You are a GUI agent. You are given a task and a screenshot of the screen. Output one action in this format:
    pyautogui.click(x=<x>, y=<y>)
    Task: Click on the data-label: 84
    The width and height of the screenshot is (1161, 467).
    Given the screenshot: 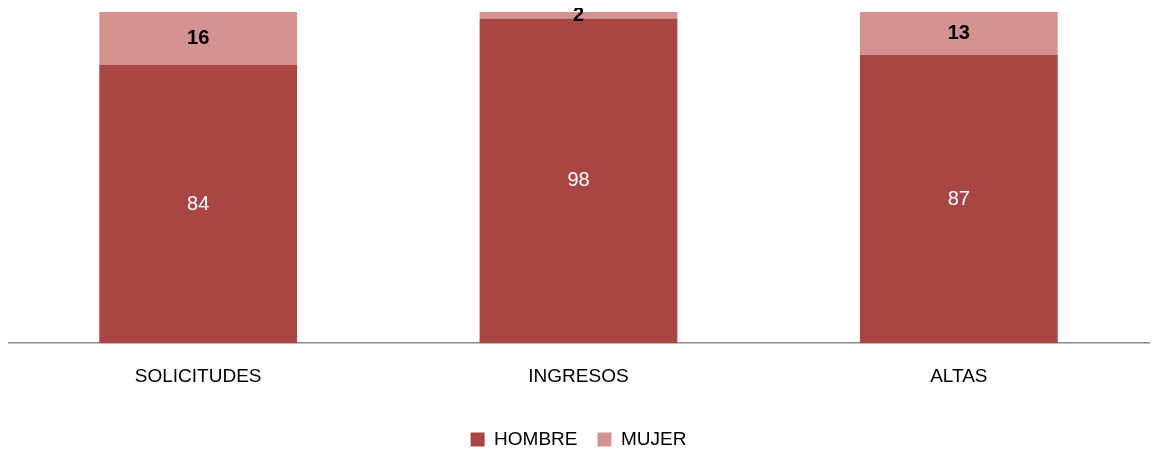 What is the action you would take?
    pyautogui.click(x=198, y=202)
    